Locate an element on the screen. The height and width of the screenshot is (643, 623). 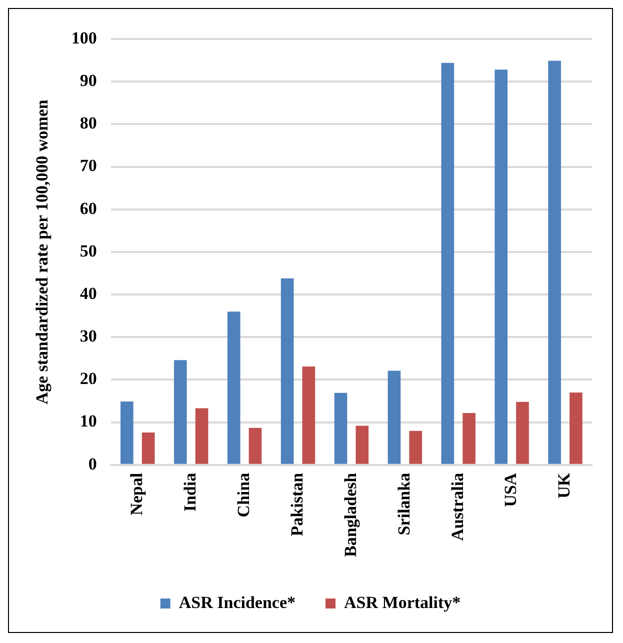
y-tick-label: 90 is located at coordinates (88, 80).